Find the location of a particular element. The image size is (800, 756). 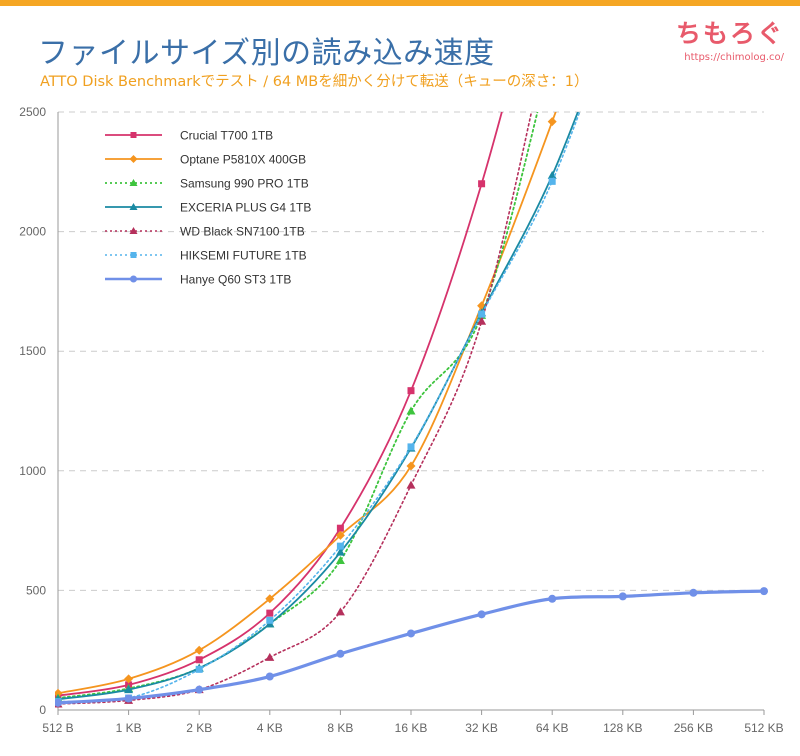

x-tick-label: 8 KB is located at coordinates (340, 728).